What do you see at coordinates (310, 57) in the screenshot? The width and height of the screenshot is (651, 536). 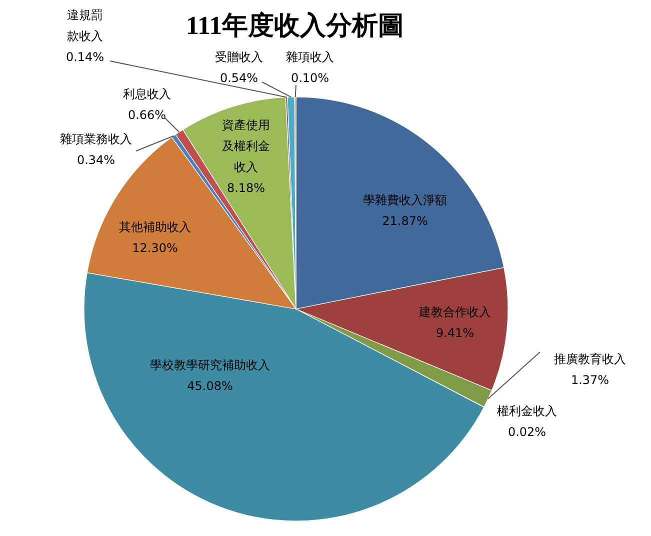 I see `slice-label: 雜項收入` at bounding box center [310, 57].